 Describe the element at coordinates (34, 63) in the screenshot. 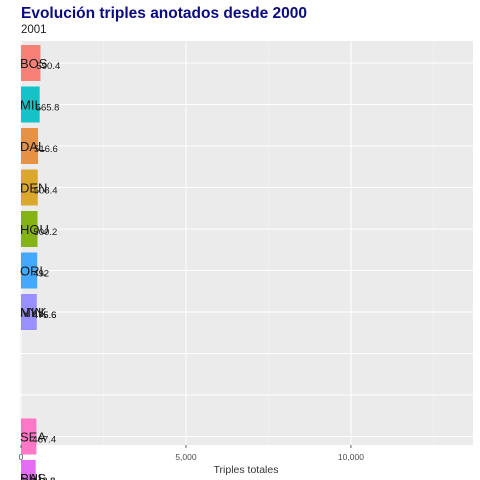

I see `bar-label-bos: BOS` at that location.